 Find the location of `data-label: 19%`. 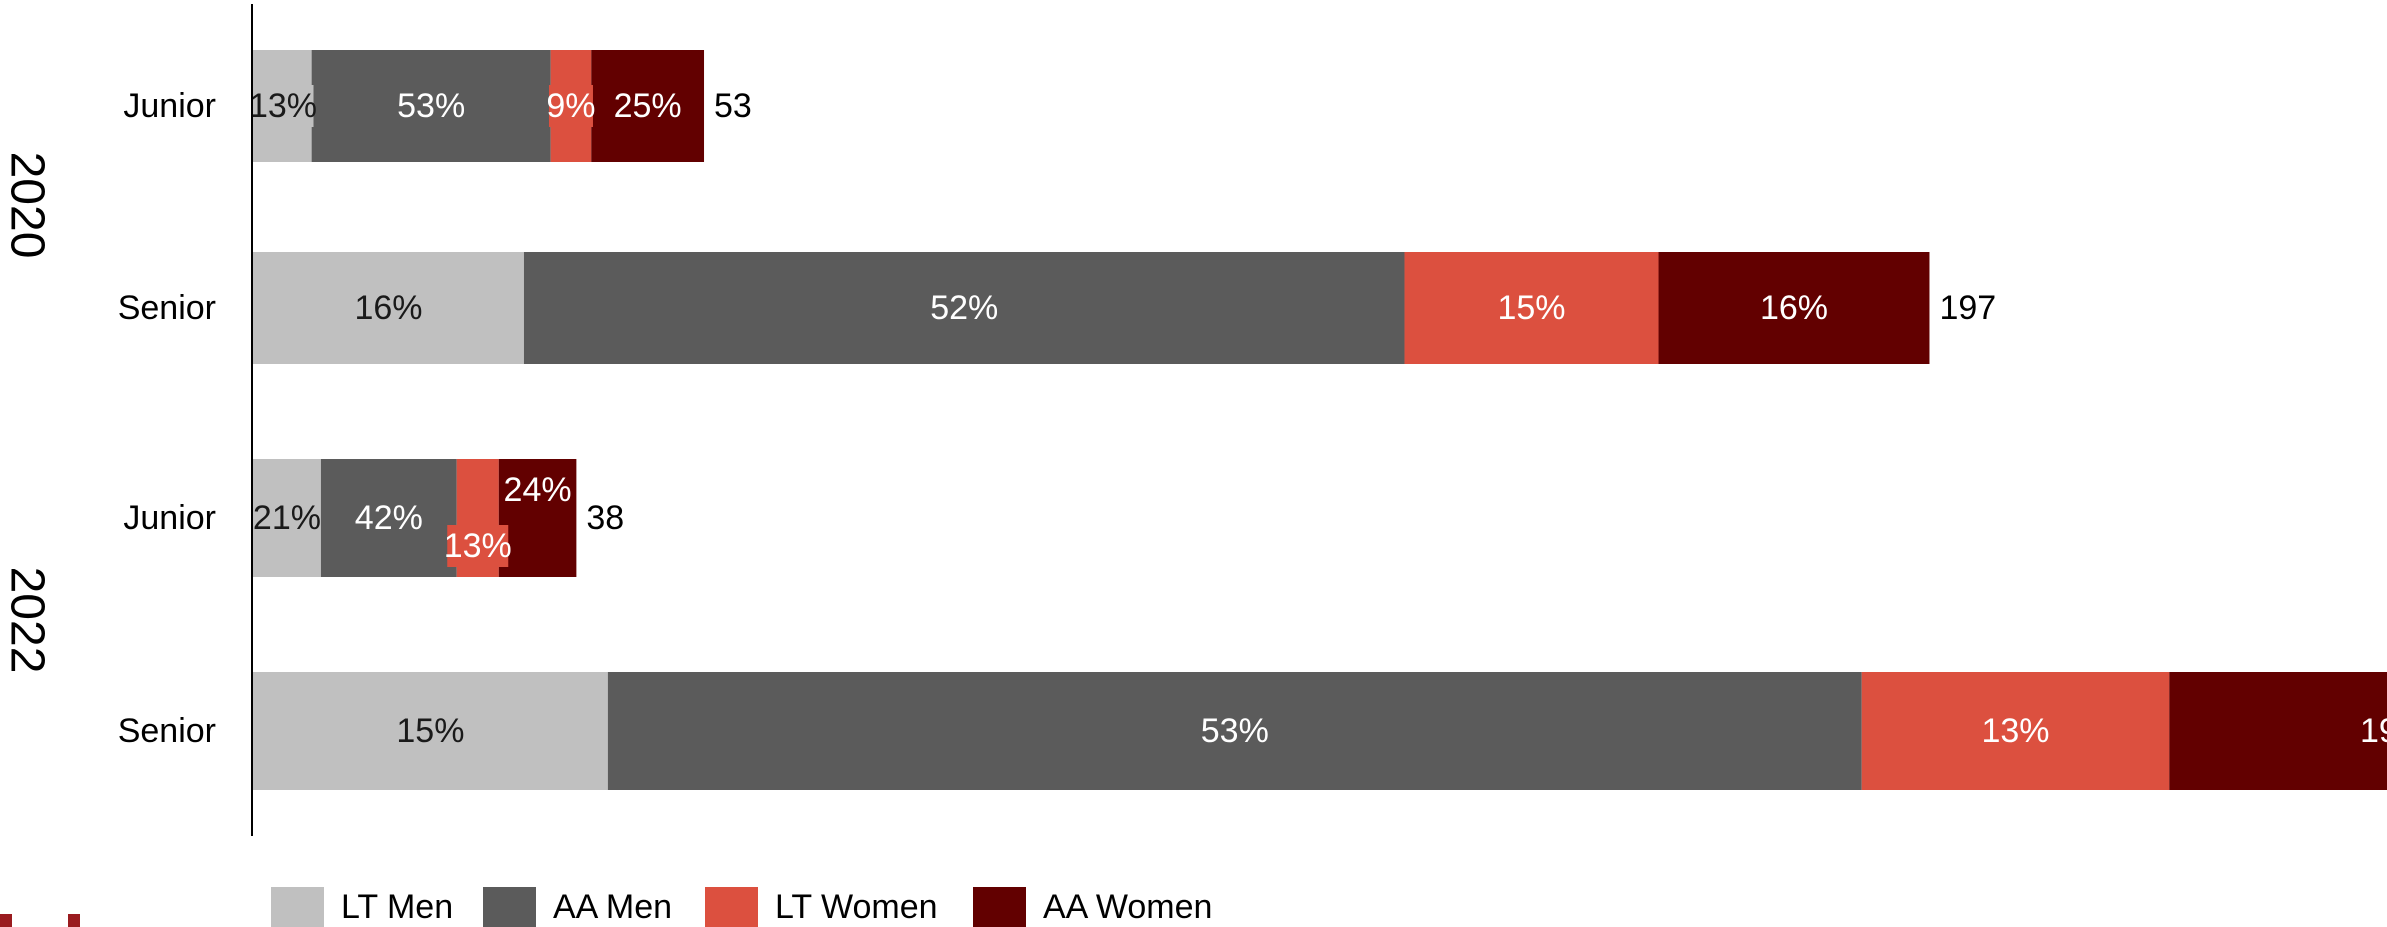

data-label: 19% is located at coordinates (2373, 731).